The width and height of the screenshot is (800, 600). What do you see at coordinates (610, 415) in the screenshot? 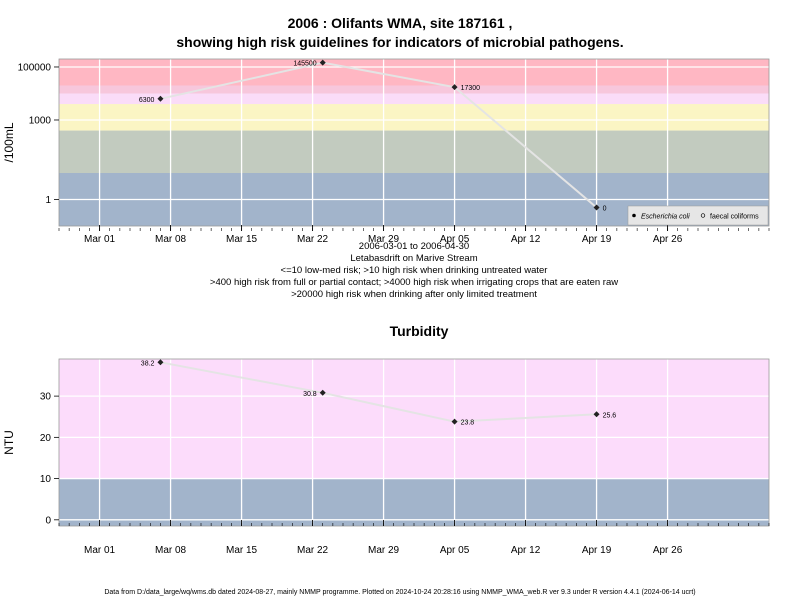
I see `data-label-2-4: 25.6` at bounding box center [610, 415].